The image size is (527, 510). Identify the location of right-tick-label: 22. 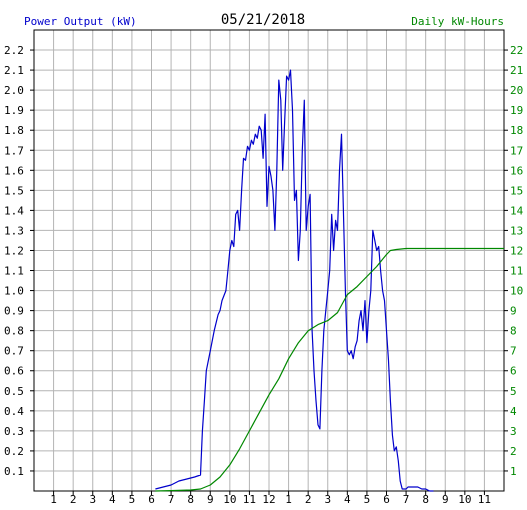
(516, 50).